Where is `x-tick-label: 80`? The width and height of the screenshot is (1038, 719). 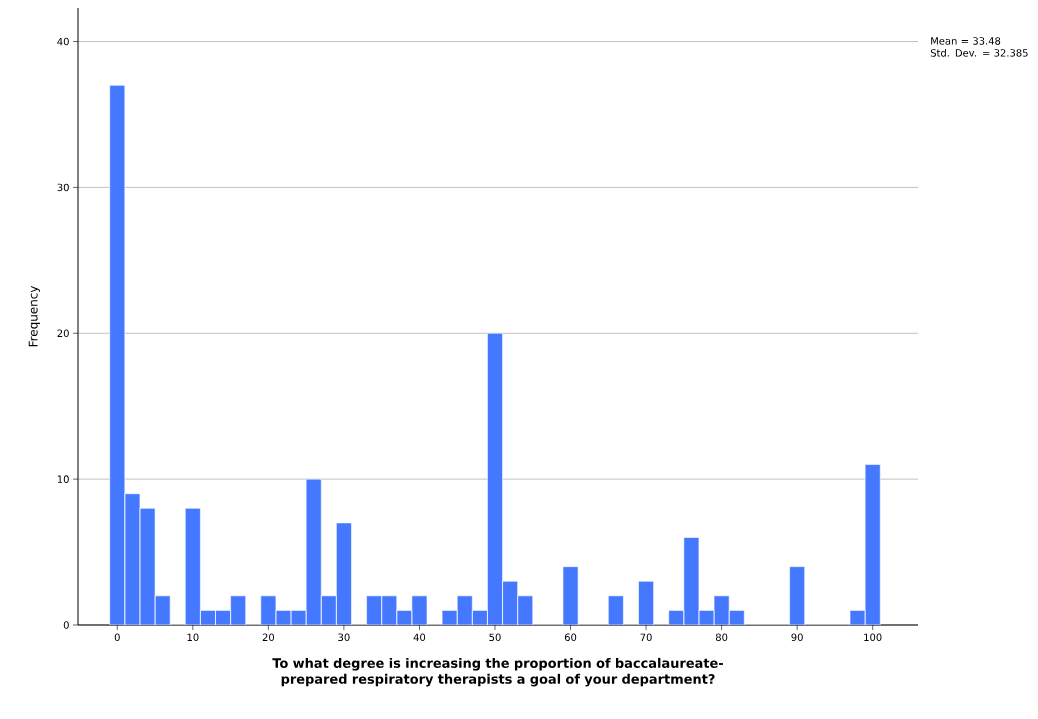
x-tick-label: 80 is located at coordinates (721, 637).